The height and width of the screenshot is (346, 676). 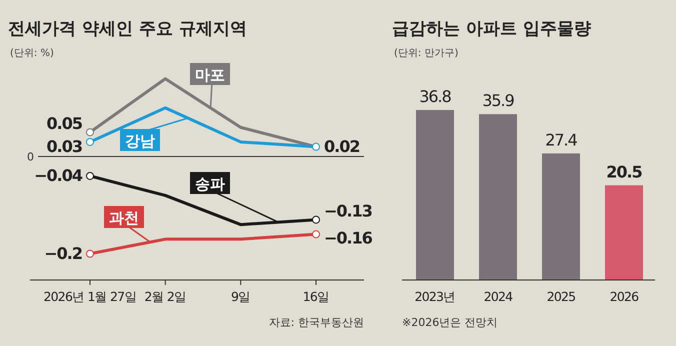 What do you see at coordinates (90, 296) in the screenshot?
I see `x-tick-label: 2026년 1월 27일` at bounding box center [90, 296].